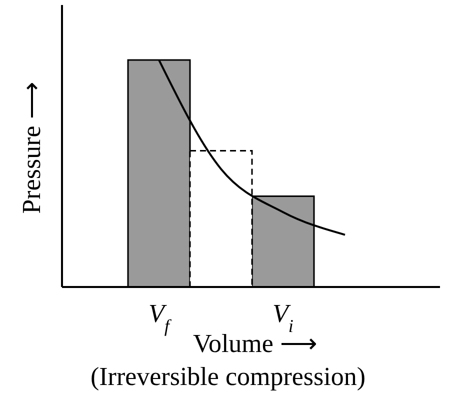 The height and width of the screenshot is (401, 456). I want to click on x-tick-label: V$_{i}$, so click(283, 317).